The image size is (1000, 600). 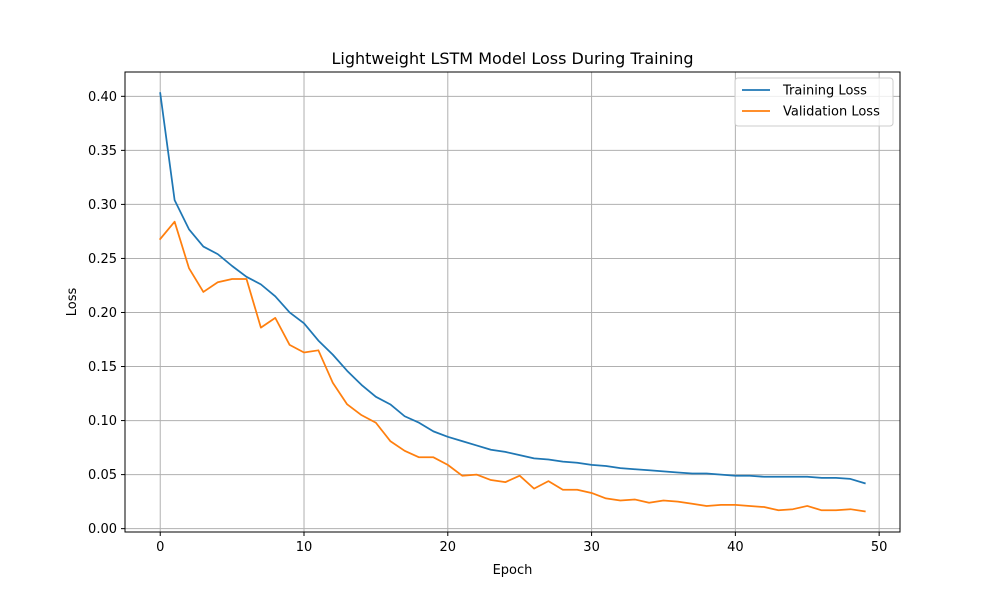 I want to click on y-tick-label: 0.20, so click(x=102, y=313).